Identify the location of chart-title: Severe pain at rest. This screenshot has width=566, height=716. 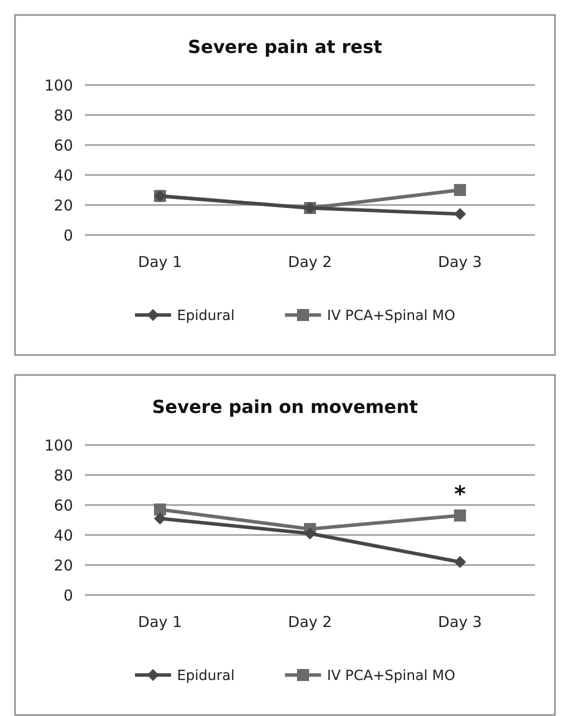
(285, 47).